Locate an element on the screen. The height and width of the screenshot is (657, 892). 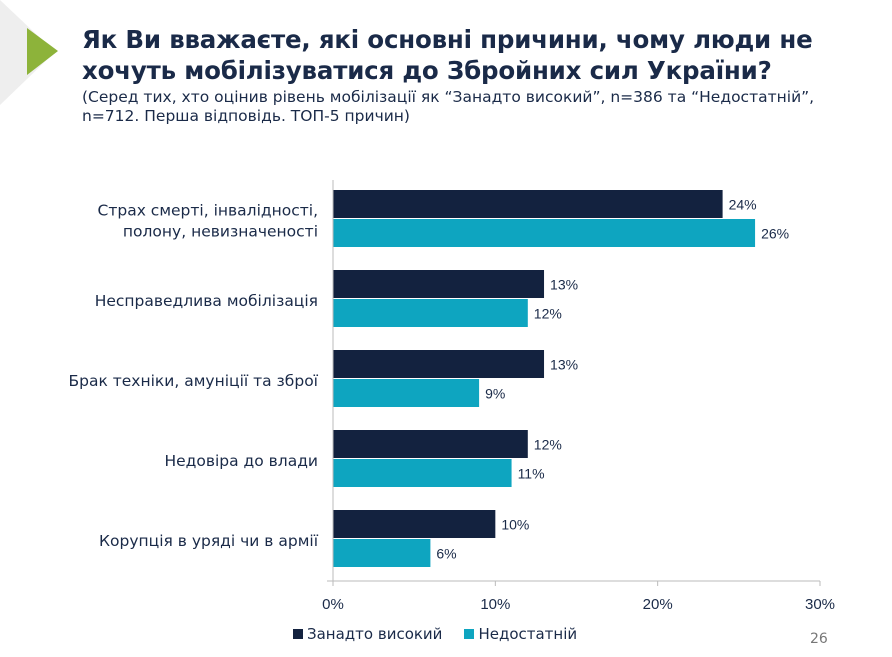
legend: Занадто високий Недостатній is located at coordinates (435, 634).